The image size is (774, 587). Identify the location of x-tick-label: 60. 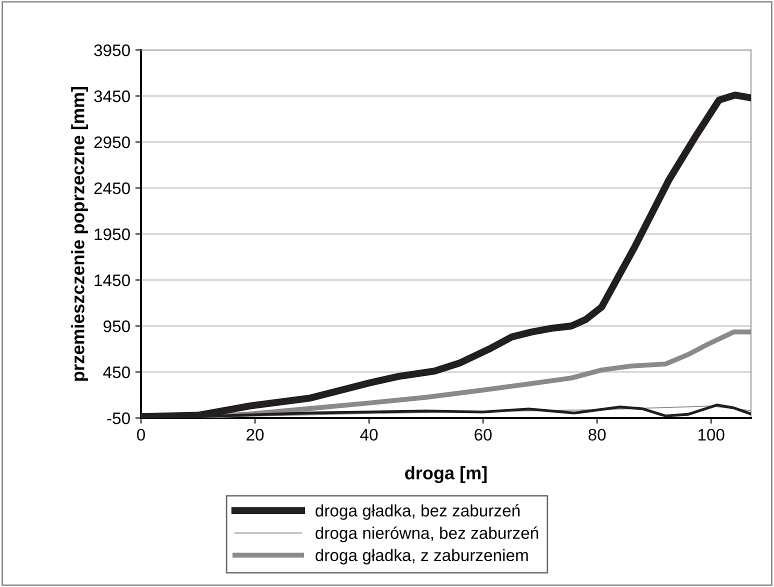
(483, 434).